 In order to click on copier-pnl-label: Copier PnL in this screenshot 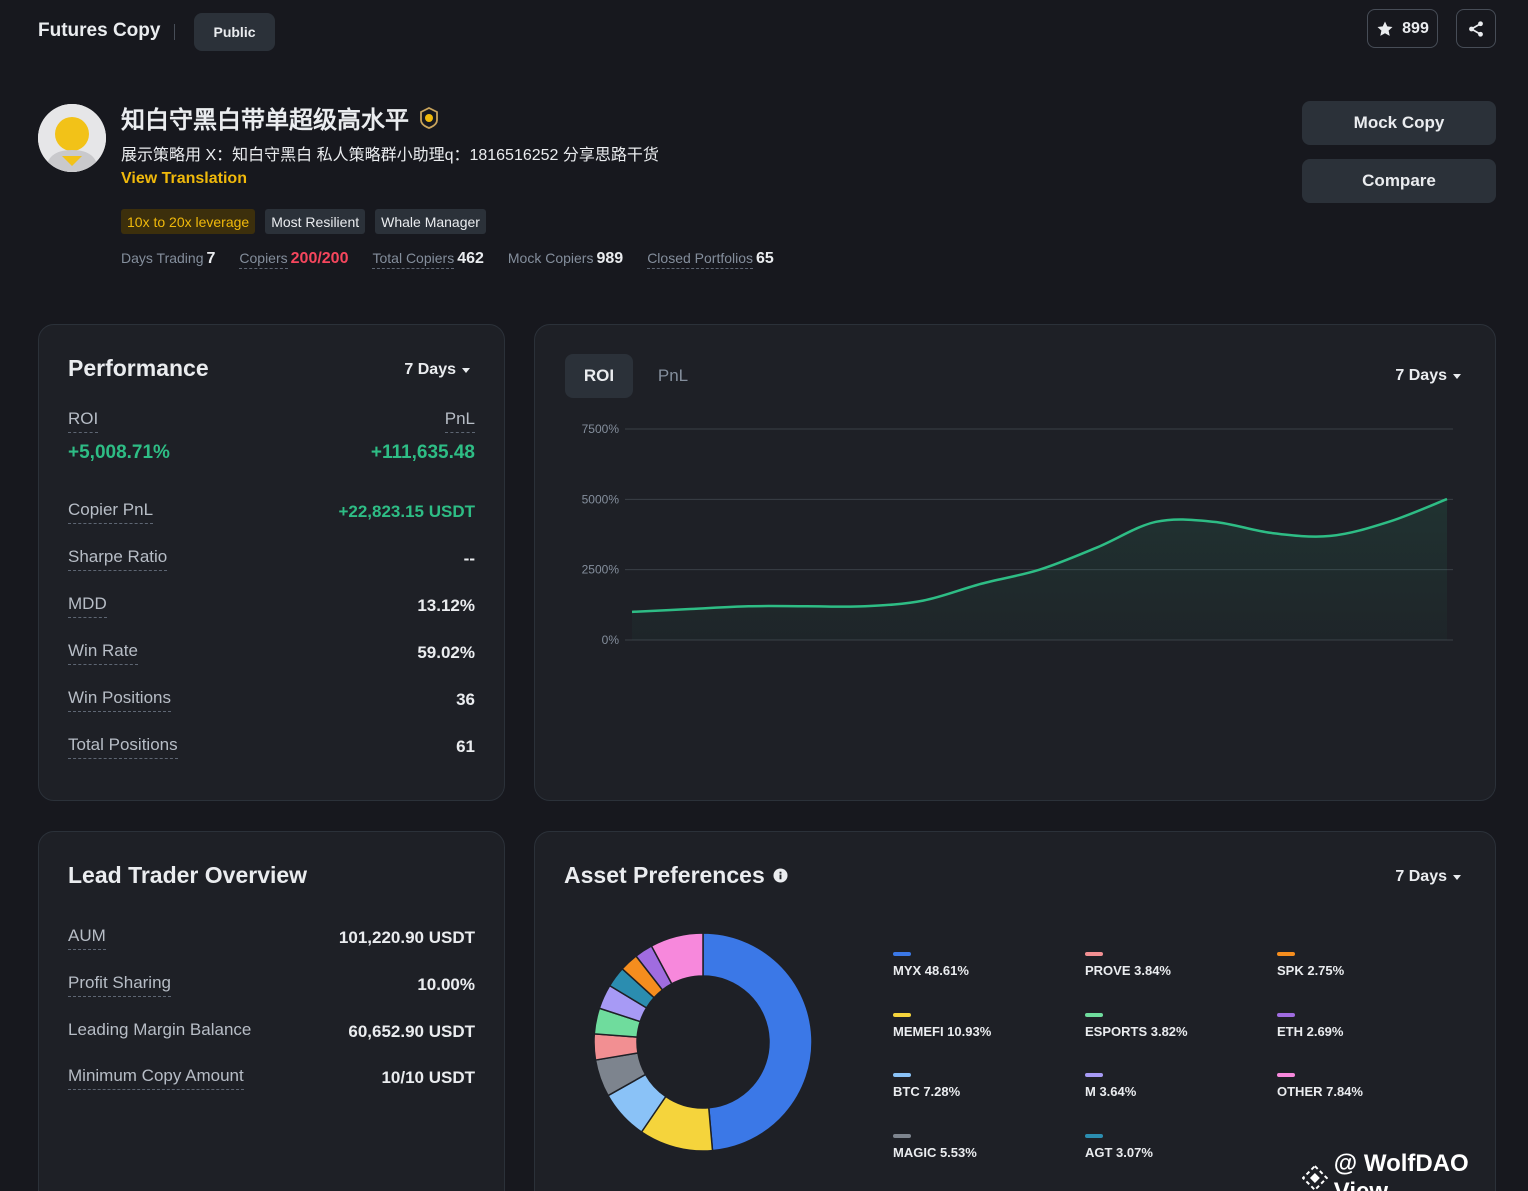, I will do `click(111, 512)`.